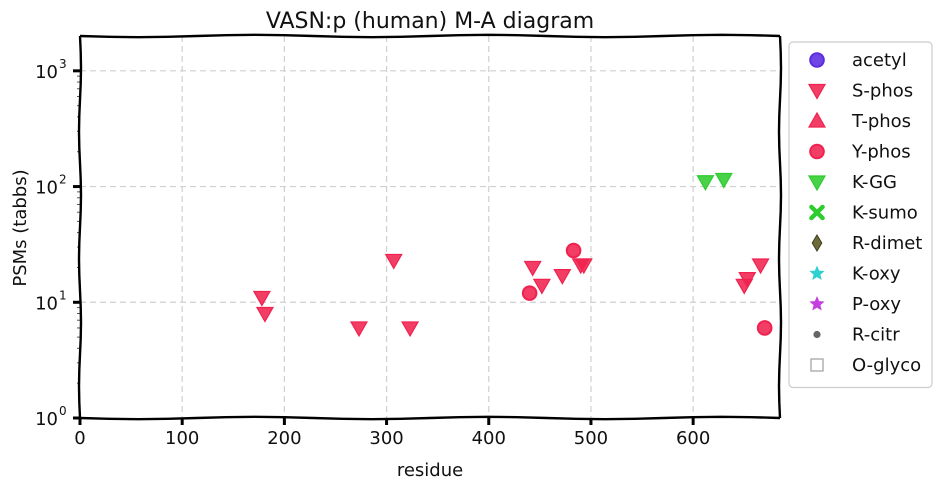  I want to click on legend-marker-r-citr, so click(817, 334).